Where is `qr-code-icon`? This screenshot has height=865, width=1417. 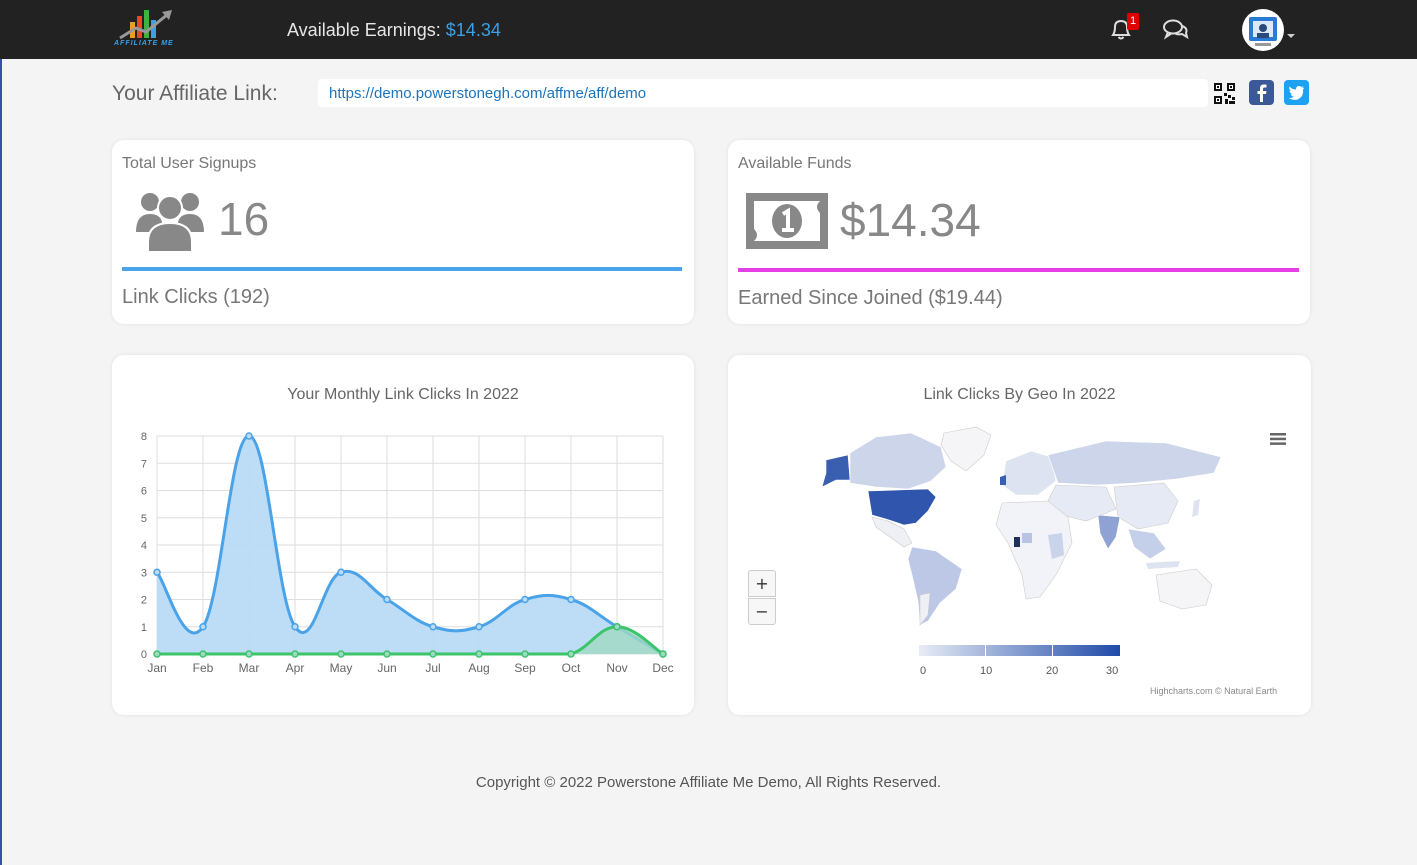 qr-code-icon is located at coordinates (1224, 93).